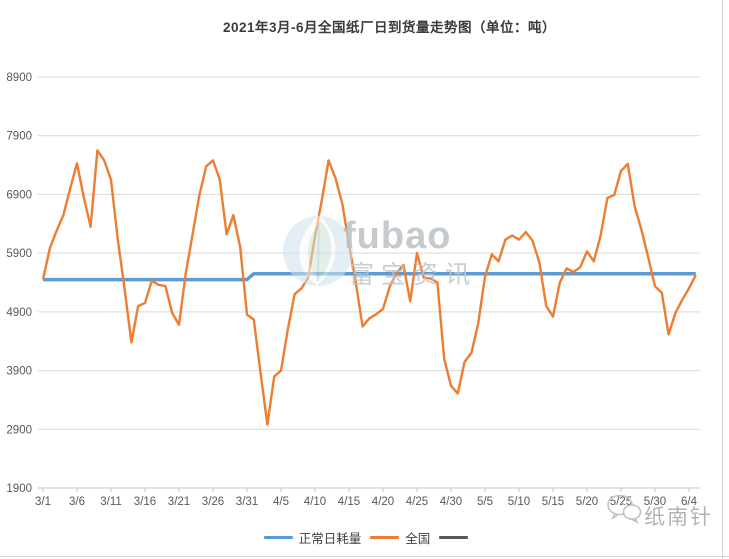 This screenshot has width=729, height=559. Describe the element at coordinates (722, 279) in the screenshot. I see `window-border-right` at that location.